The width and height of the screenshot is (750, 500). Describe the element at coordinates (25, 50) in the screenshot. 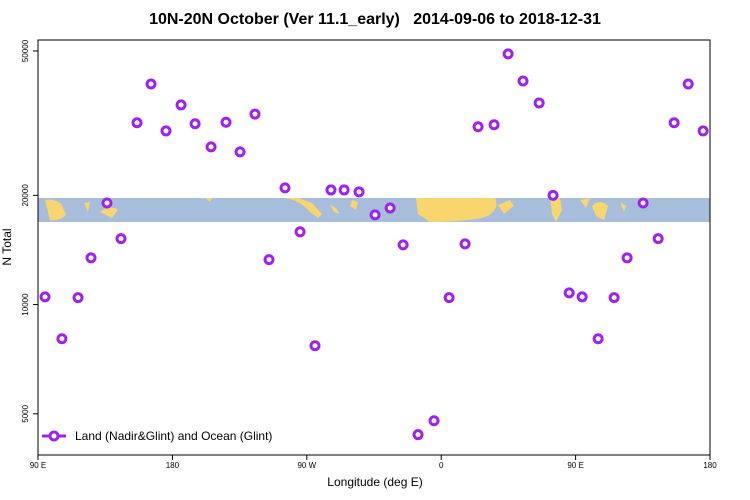

I see `y-tick-label: 50000` at that location.